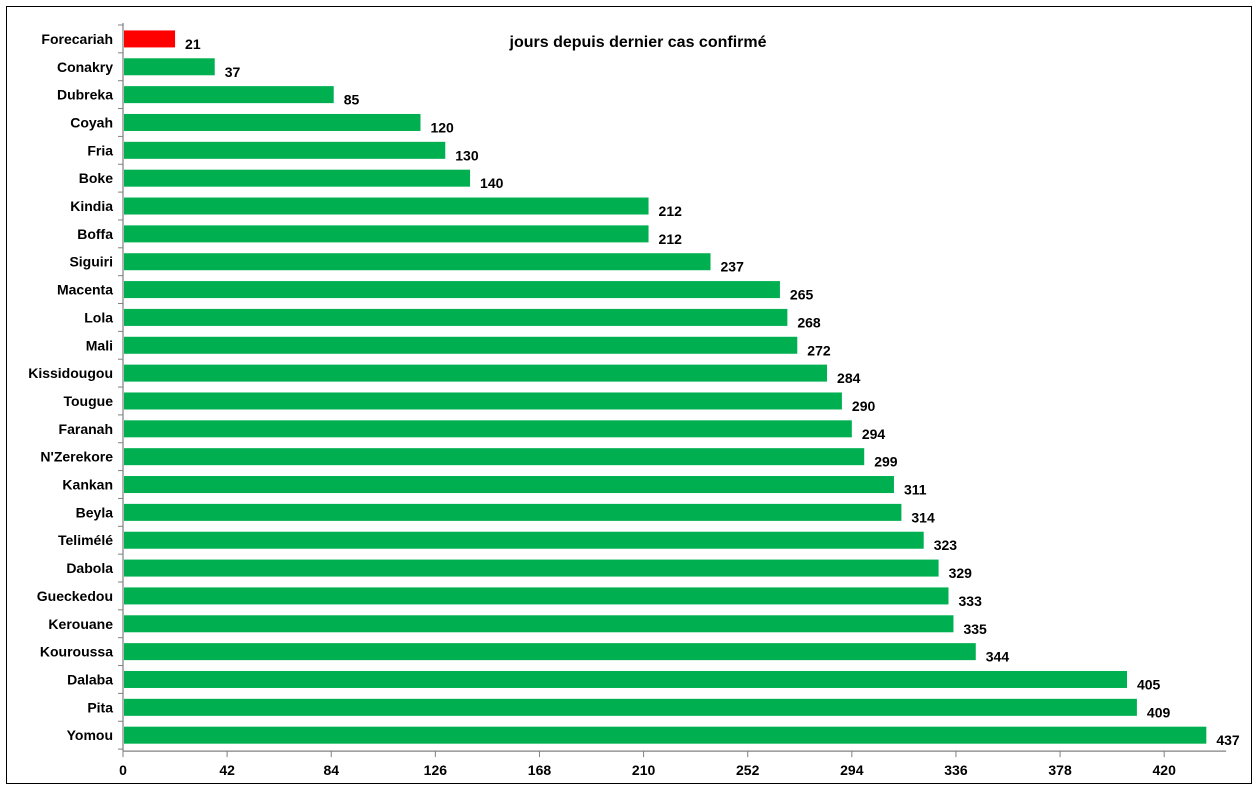 Image resolution: width=1260 pixels, height=789 pixels. What do you see at coordinates (100, 707) in the screenshot?
I see `category-label: Pita` at bounding box center [100, 707].